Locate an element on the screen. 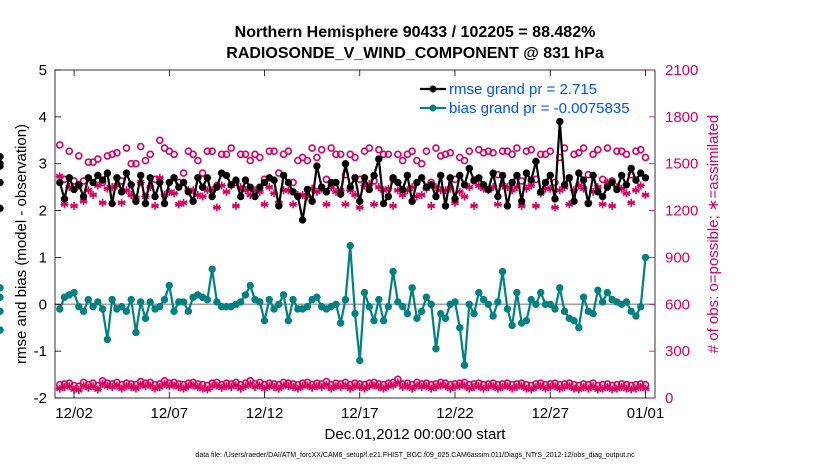  x-tick-label: 12/02 is located at coordinates (74, 413).